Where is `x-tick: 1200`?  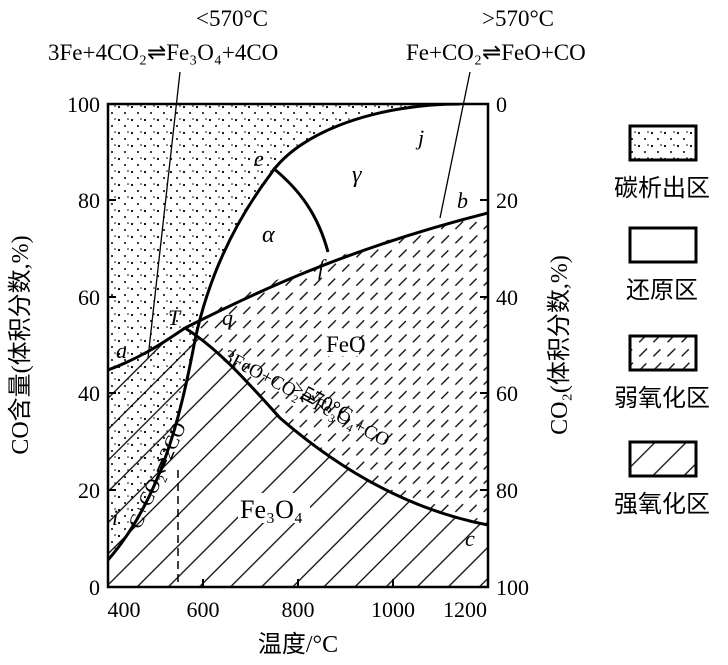 x-tick: 1200 is located at coordinates (465, 609).